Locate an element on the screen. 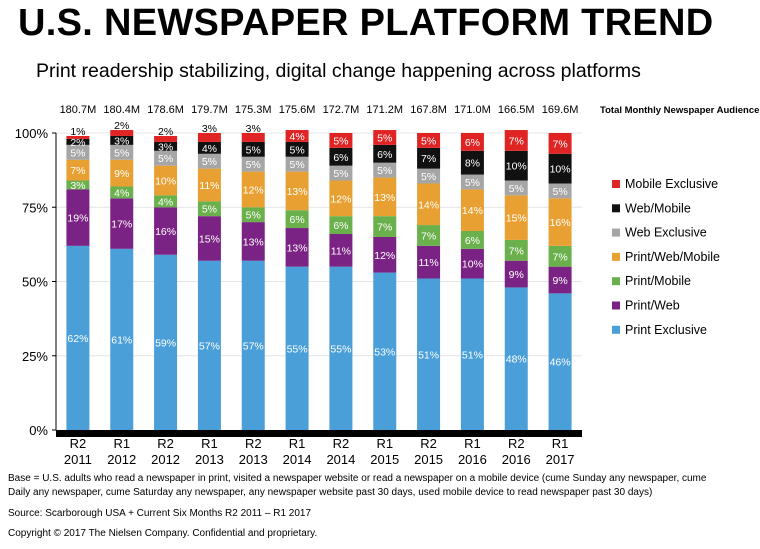 The image size is (760, 549). audience-label: 167.8M is located at coordinates (428, 110).